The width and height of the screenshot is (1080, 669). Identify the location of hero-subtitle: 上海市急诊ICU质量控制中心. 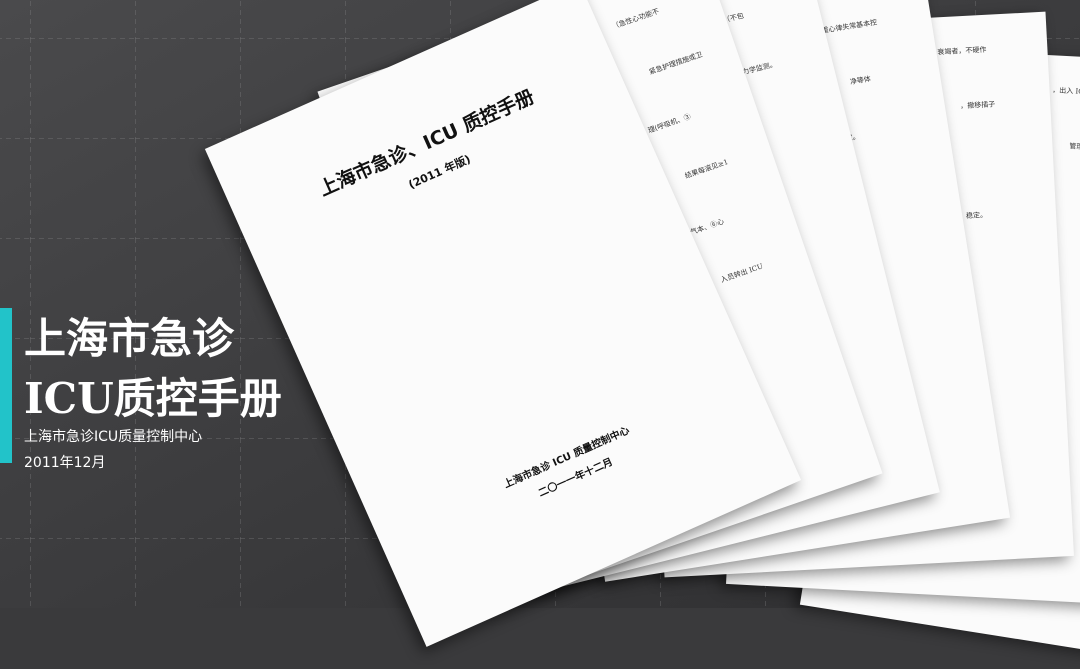
(113, 437).